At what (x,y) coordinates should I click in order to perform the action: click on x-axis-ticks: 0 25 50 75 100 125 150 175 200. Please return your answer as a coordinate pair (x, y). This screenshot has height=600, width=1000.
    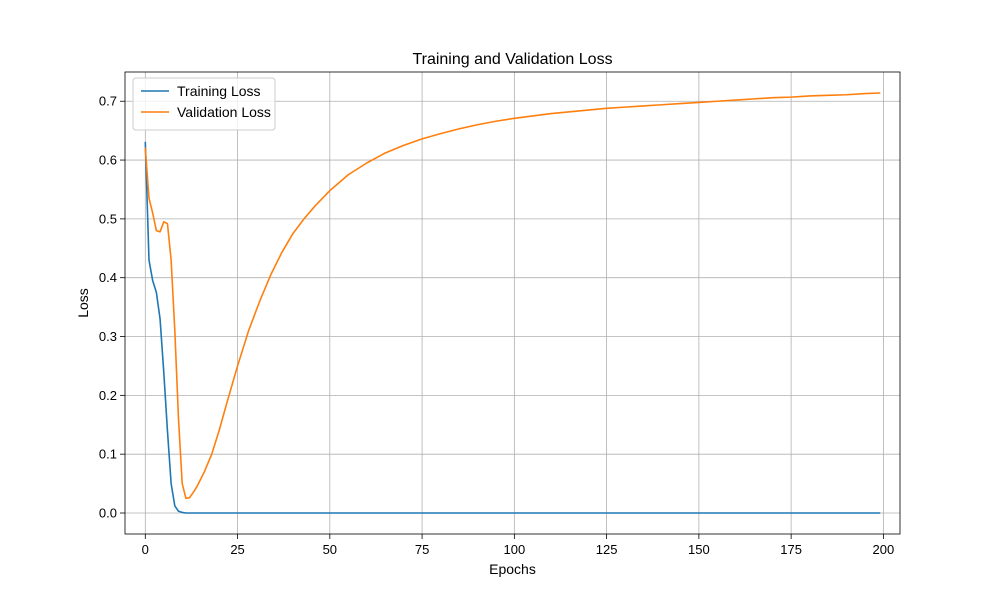
    Looking at the image, I should click on (518, 545).